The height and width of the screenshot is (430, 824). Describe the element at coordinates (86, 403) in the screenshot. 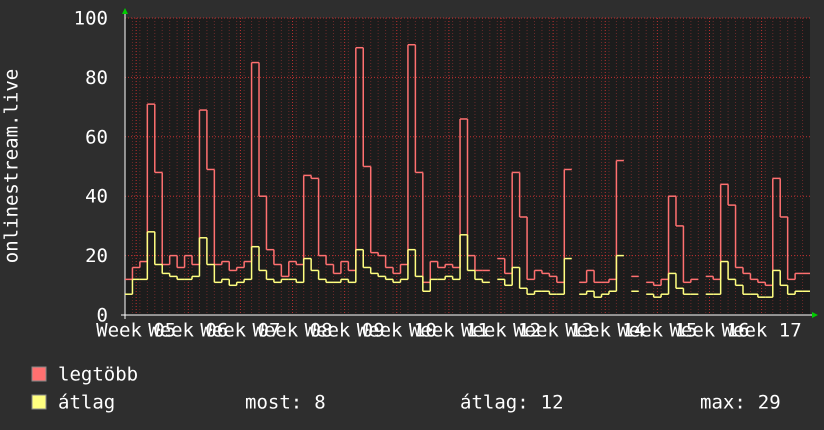

I see `legend-label: átlag` at that location.